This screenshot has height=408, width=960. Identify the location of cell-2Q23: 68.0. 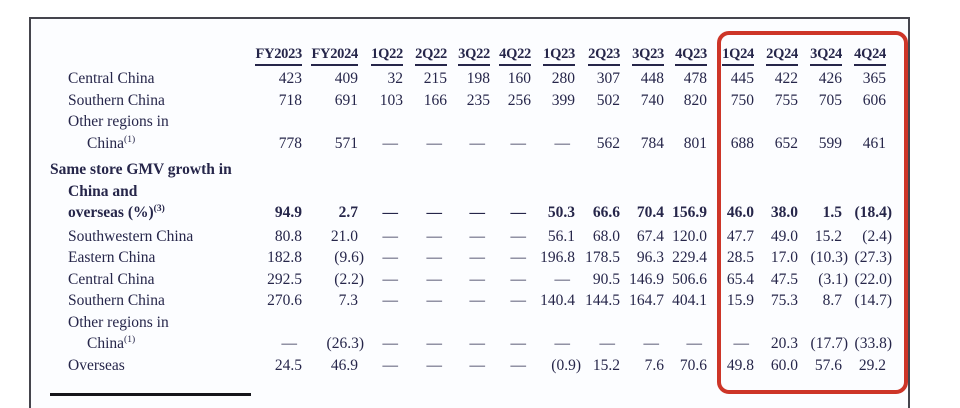
(606, 236).